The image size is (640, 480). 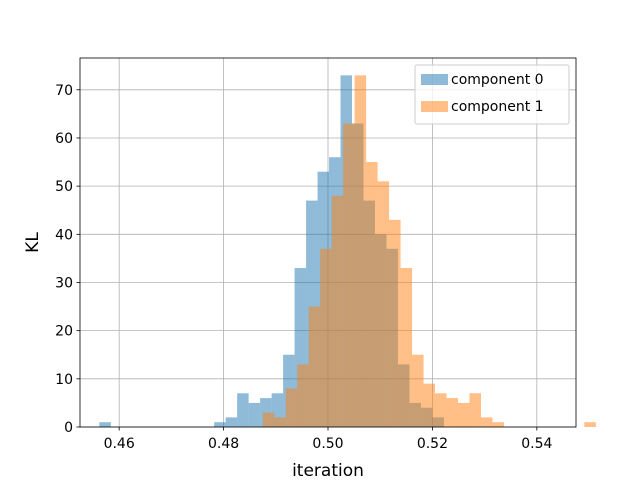 What do you see at coordinates (64, 187) in the screenshot?
I see `y-tick-label: 50` at bounding box center [64, 187].